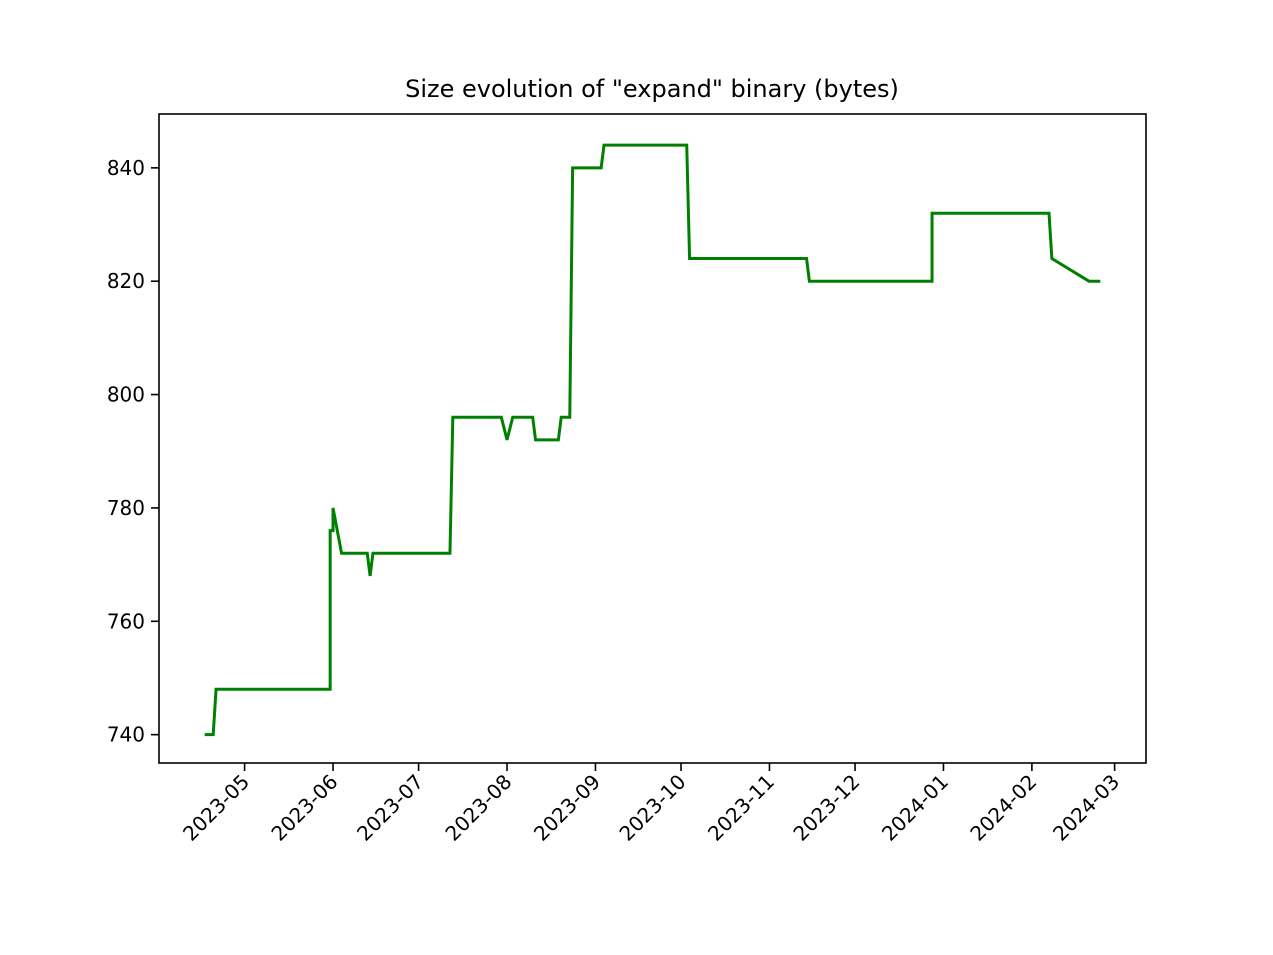  Describe the element at coordinates (126, 735) in the screenshot. I see `y-tick-label: 740` at that location.